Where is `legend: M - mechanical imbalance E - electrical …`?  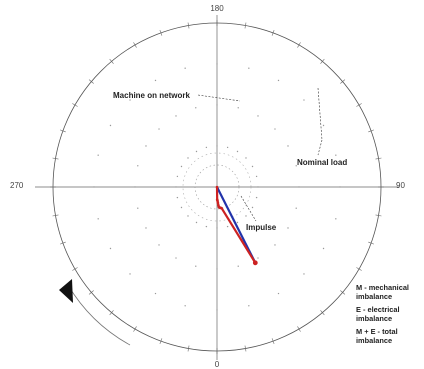 legend: M - mechanical imbalance E - electrical … is located at coordinates (390, 316).